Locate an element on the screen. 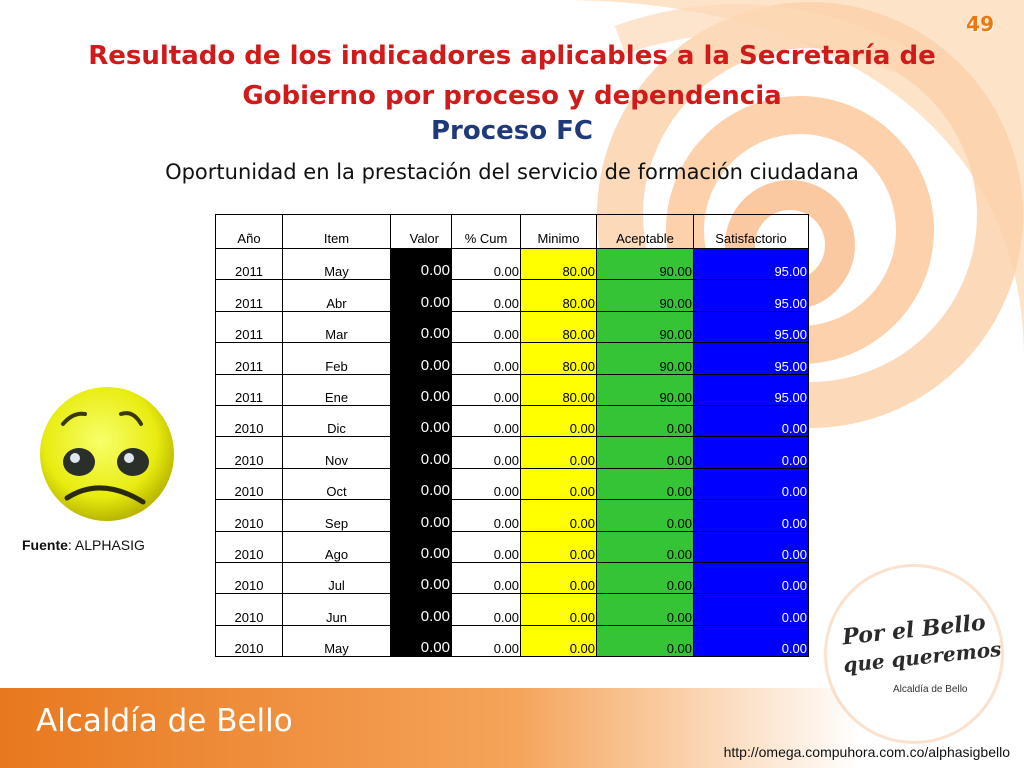 This screenshot has height=768, width=1024. table-row: 2010 Nov 0.00 0.00 0.00 0.00 0.00 is located at coordinates (512, 452).